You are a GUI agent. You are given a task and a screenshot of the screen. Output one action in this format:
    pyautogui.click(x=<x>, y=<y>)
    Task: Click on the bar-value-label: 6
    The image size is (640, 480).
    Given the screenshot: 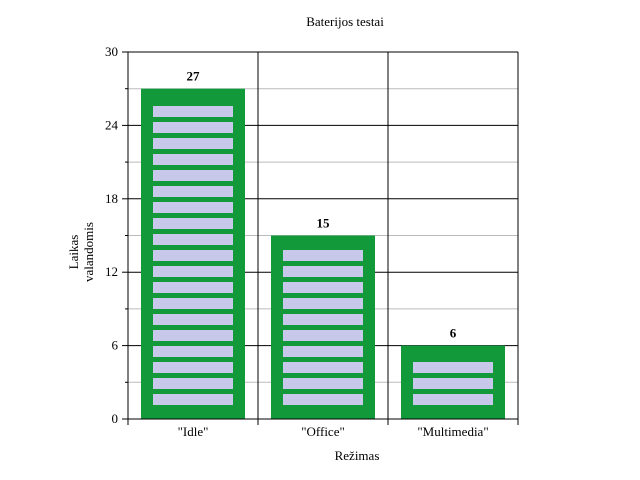 What is the action you would take?
    pyautogui.click(x=453, y=333)
    